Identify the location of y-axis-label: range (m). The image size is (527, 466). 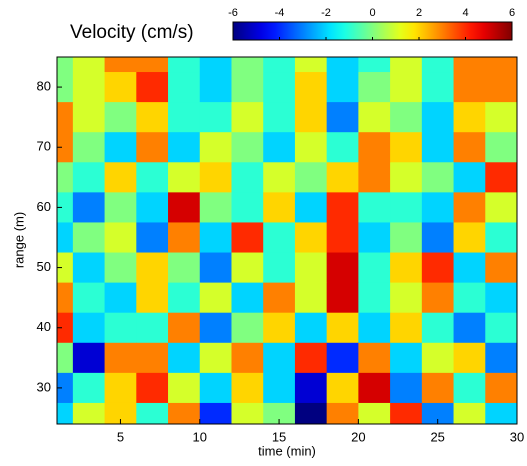
(18, 240).